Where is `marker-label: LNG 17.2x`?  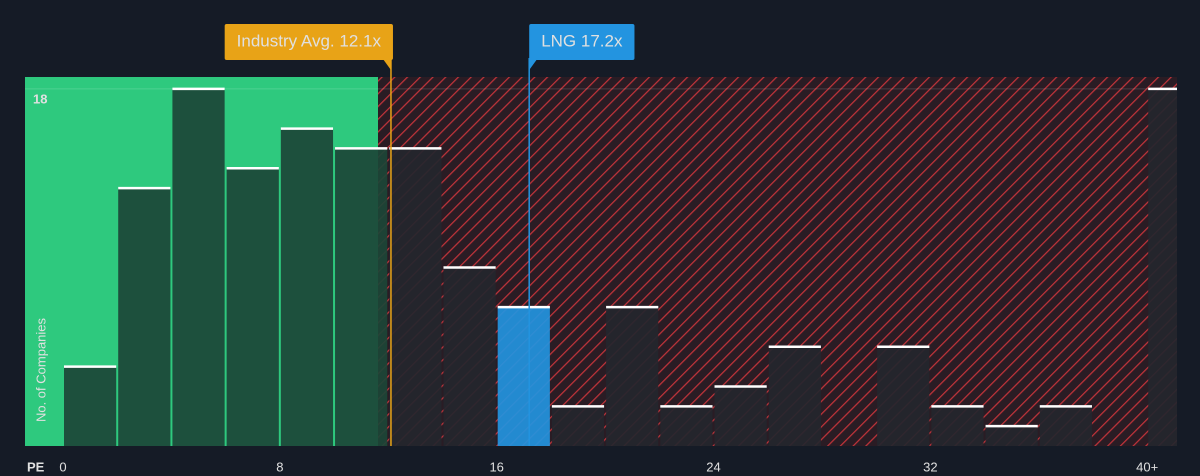 marker-label: LNG 17.2x is located at coordinates (582, 40).